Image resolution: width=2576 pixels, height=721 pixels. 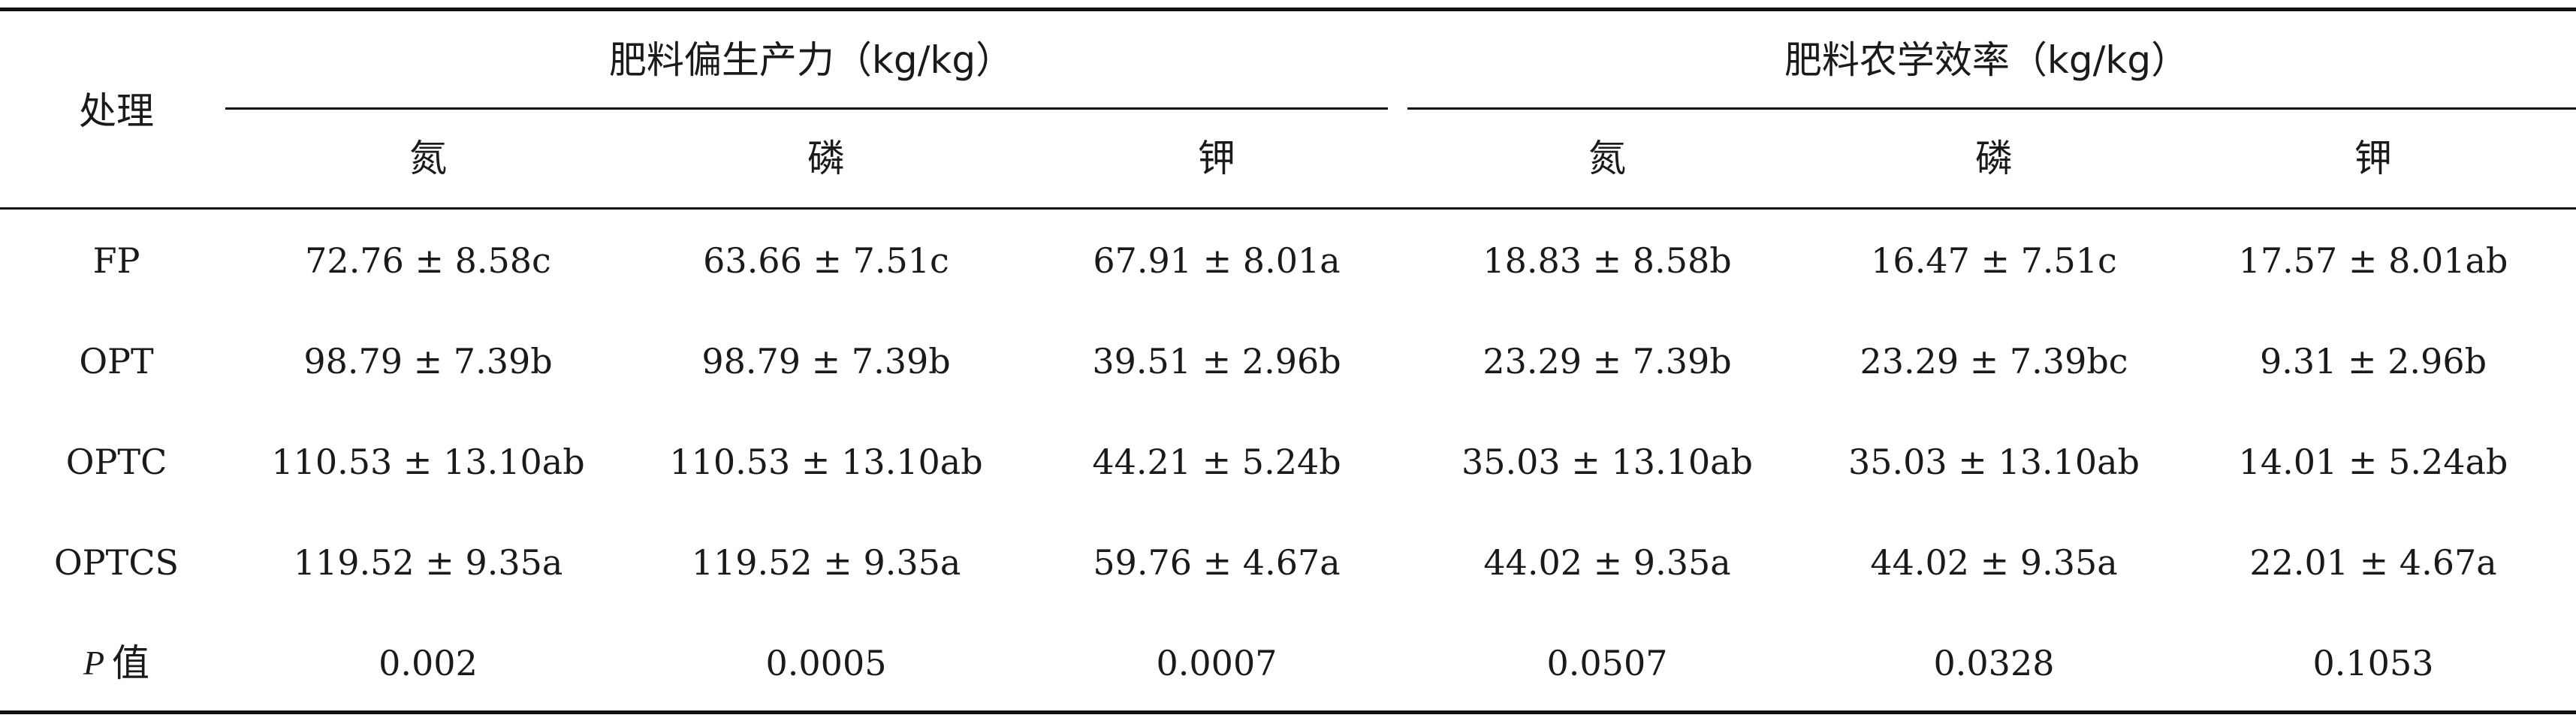 What do you see at coordinates (116, 462) in the screenshot?
I see `row-label: OPTC` at bounding box center [116, 462].